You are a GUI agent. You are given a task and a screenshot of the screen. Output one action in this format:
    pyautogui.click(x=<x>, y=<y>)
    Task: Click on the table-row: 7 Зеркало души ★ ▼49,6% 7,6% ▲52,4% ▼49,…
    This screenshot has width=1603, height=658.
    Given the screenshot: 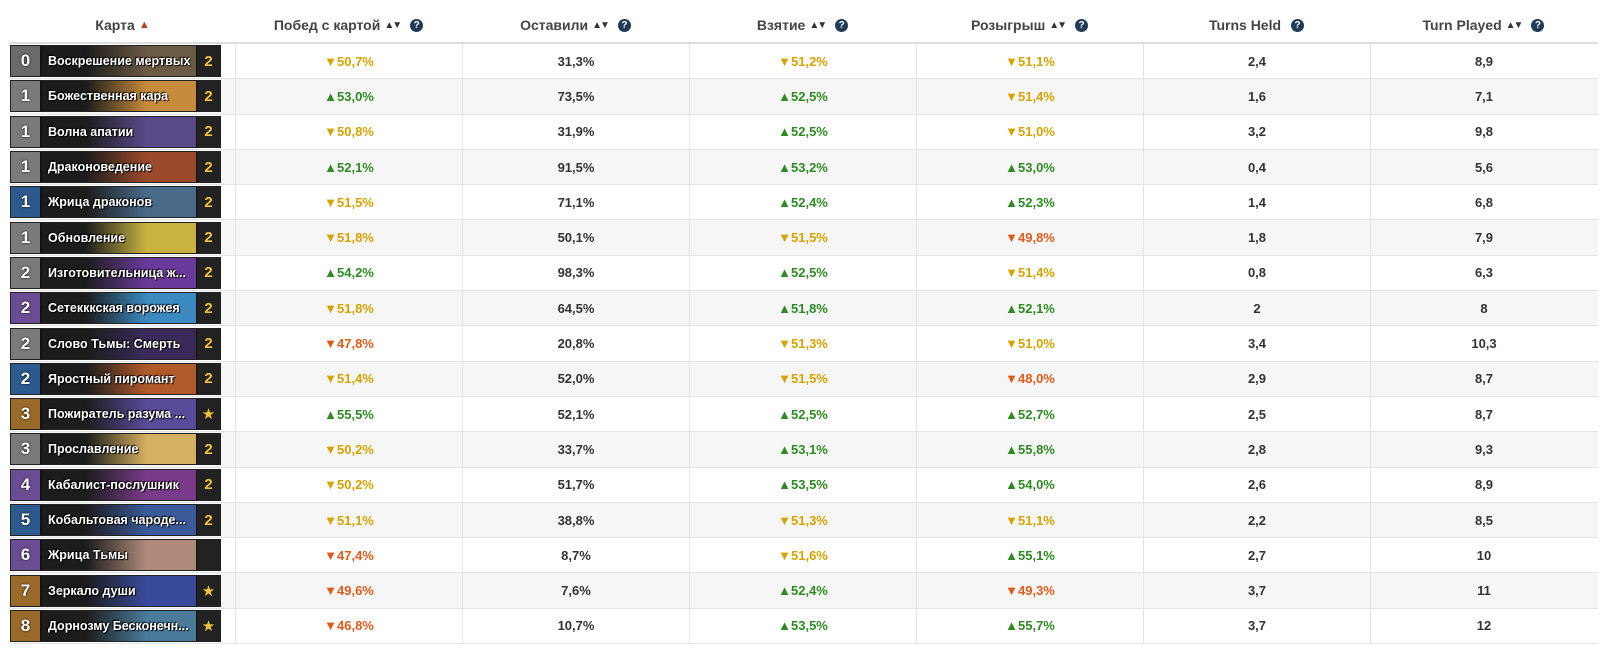 What is the action you would take?
    pyautogui.click(x=804, y=591)
    